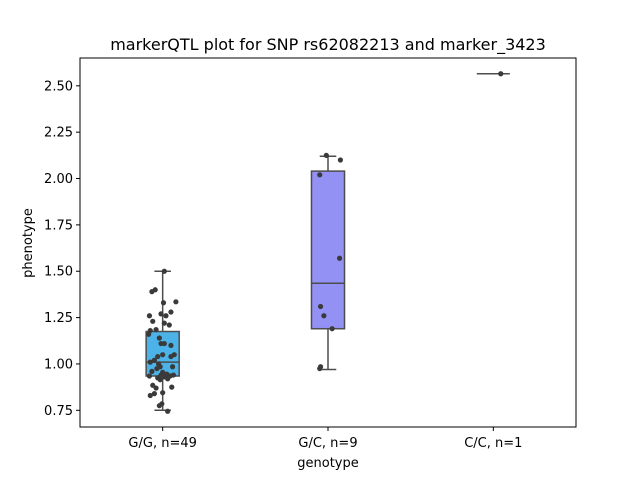  What do you see at coordinates (28, 243) in the screenshot?
I see `y-axis-label: phenotype` at bounding box center [28, 243].